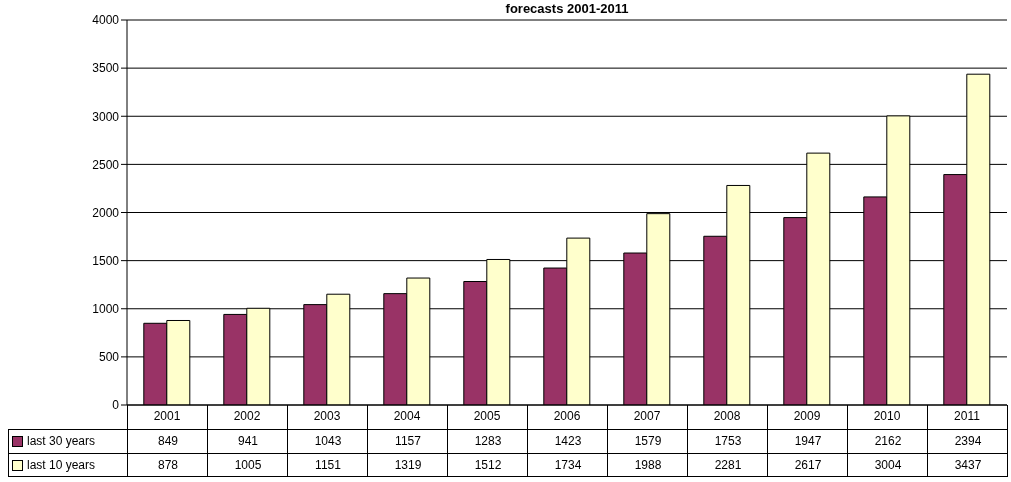 This screenshot has width=1011, height=482. I want to click on data-label: 849, so click(168, 441).